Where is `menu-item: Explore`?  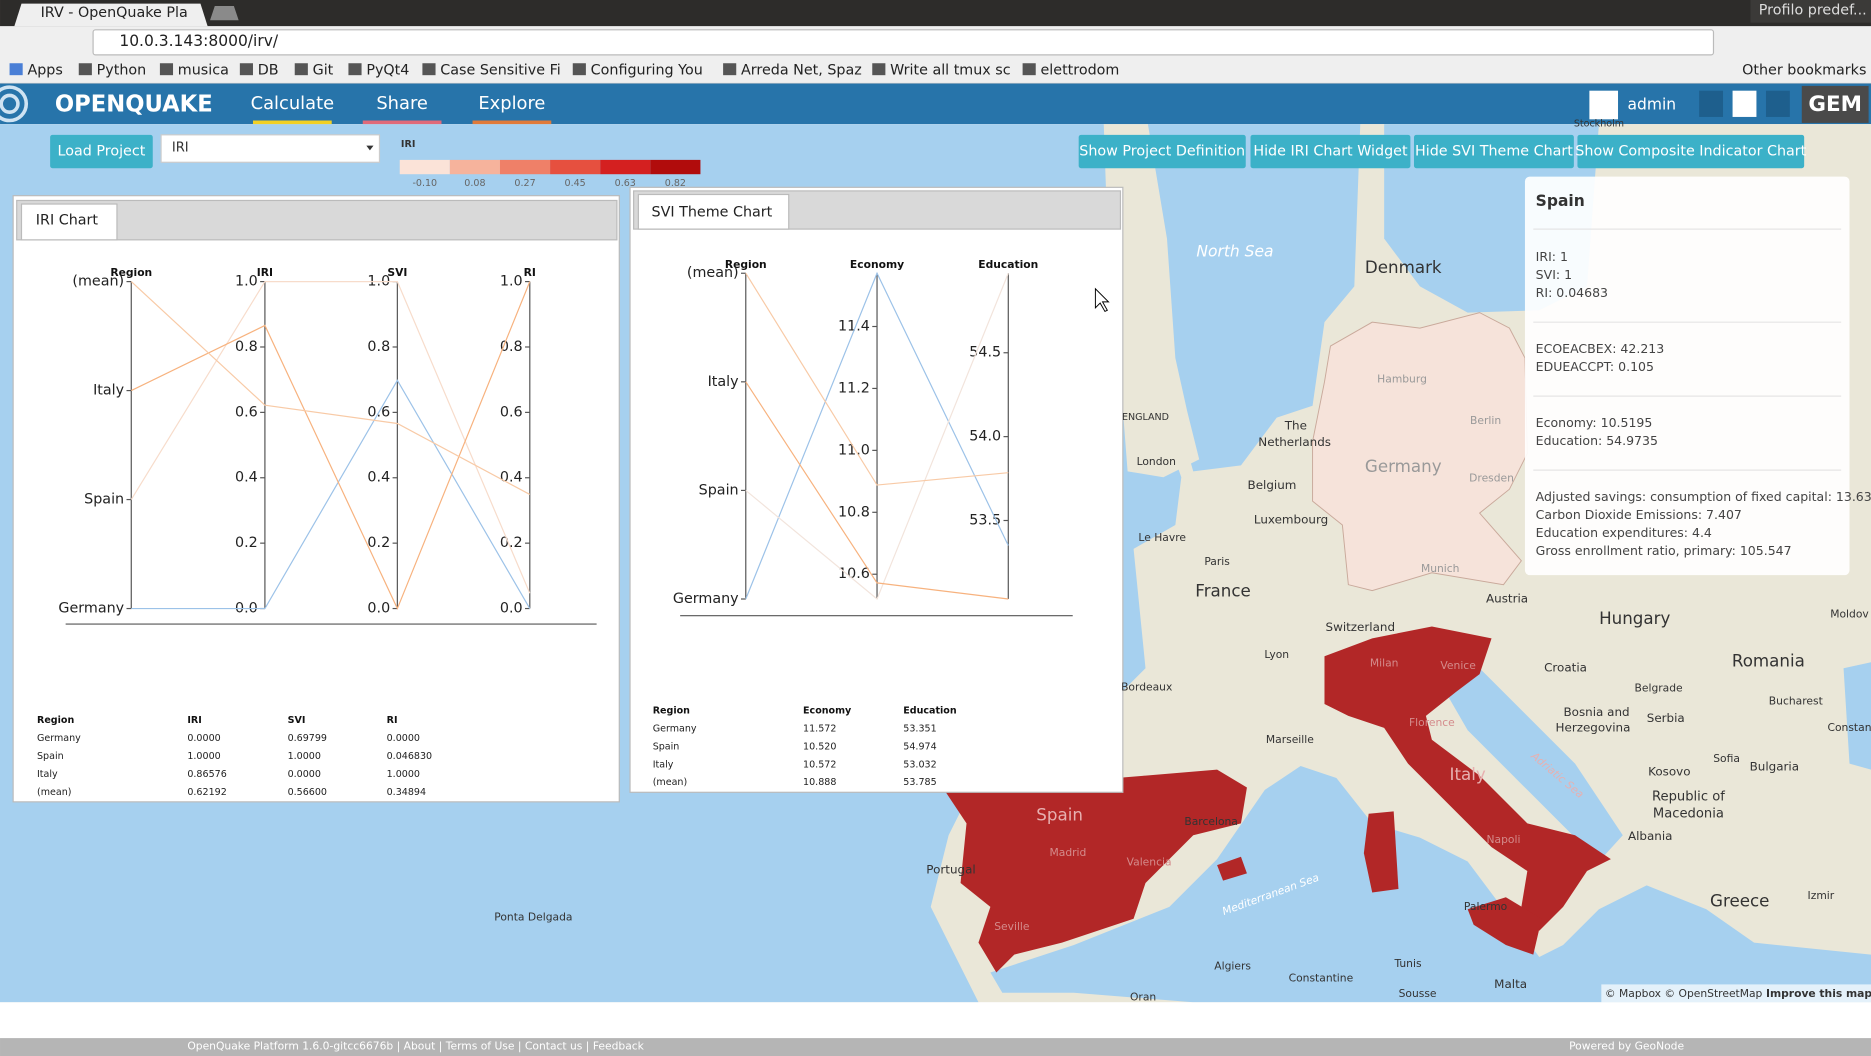 menu-item: Explore is located at coordinates (511, 103).